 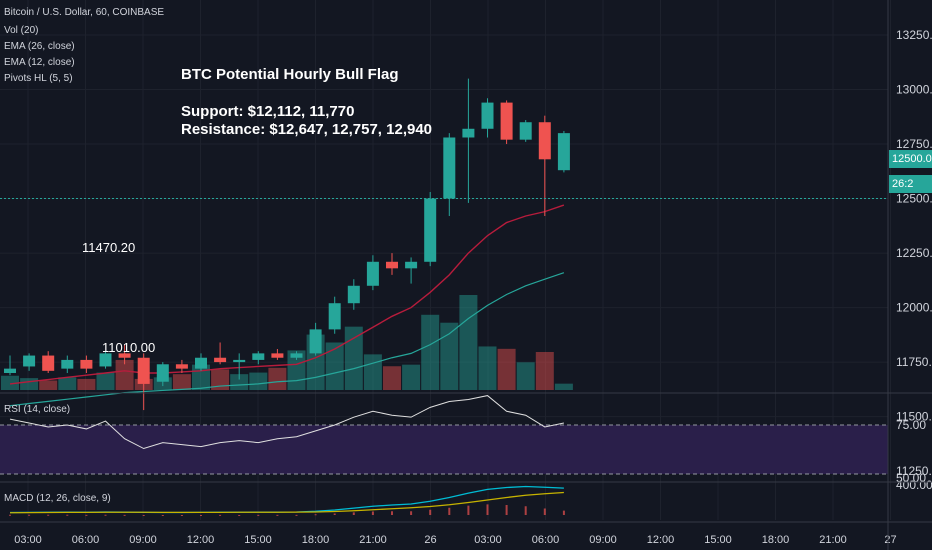 What do you see at coordinates (39, 46) in the screenshot?
I see `indicator-ema26: EMA (26, close)` at bounding box center [39, 46].